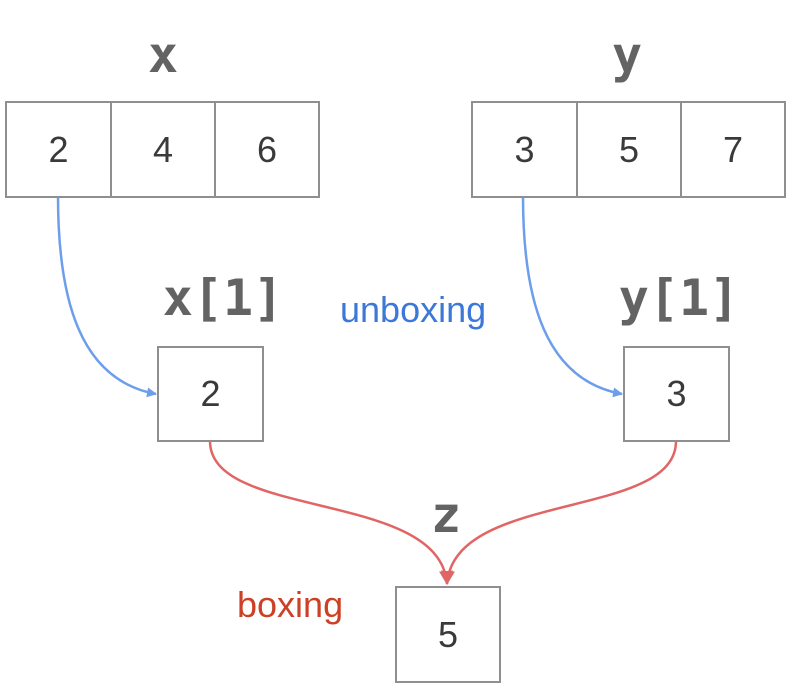 Image resolution: width=795 pixels, height=695 pixels. I want to click on box-arrow-y, so click(559, 512).